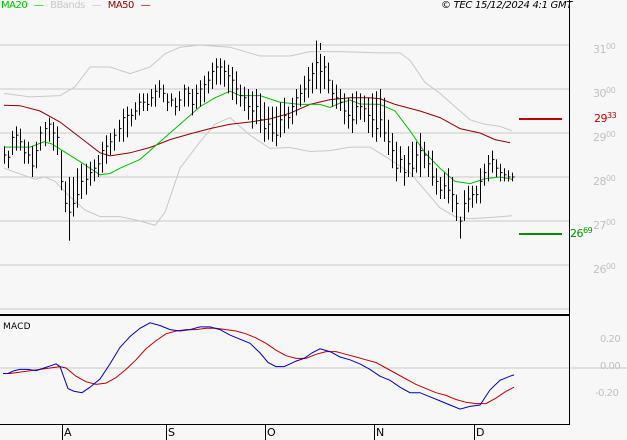 This screenshot has height=440, width=627. Describe the element at coordinates (540, 176) in the screenshot. I see `support-resistance-markers` at that location.